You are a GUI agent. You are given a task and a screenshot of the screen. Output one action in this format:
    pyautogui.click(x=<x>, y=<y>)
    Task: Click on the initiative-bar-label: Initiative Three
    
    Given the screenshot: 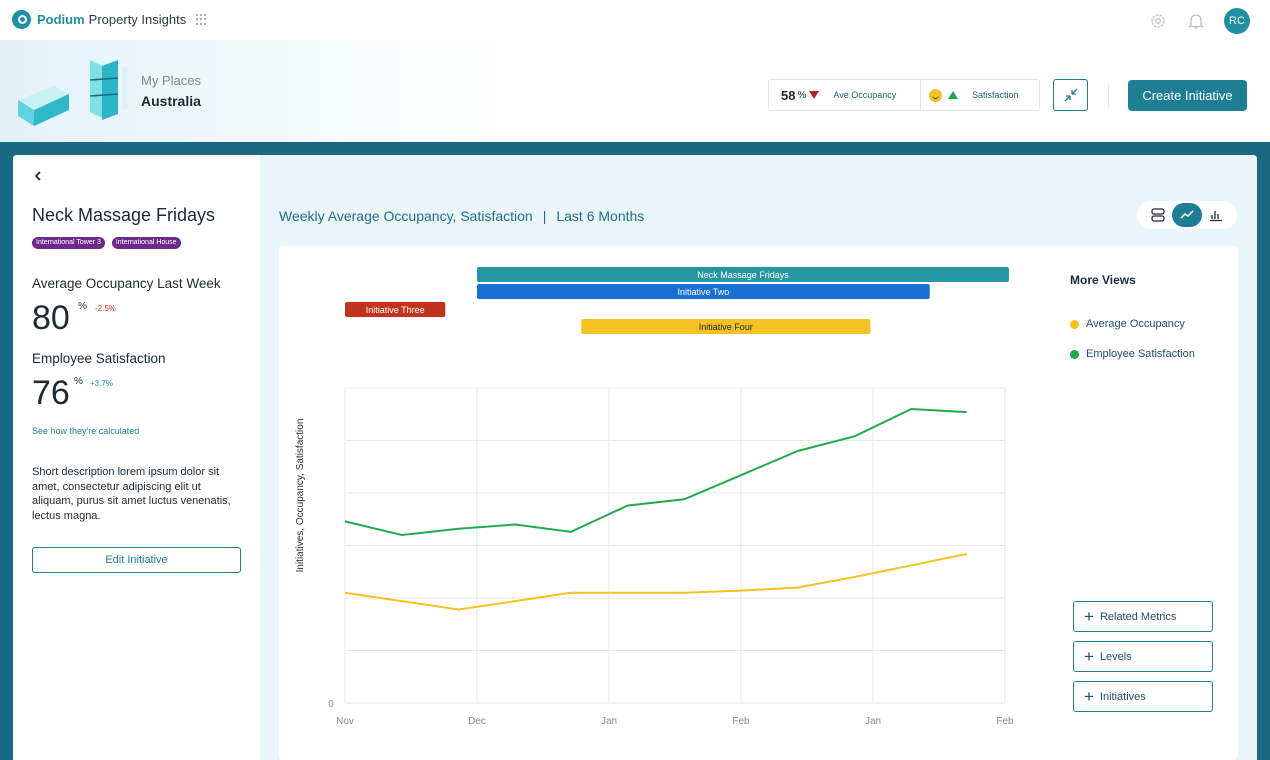 What is the action you would take?
    pyautogui.click(x=395, y=310)
    